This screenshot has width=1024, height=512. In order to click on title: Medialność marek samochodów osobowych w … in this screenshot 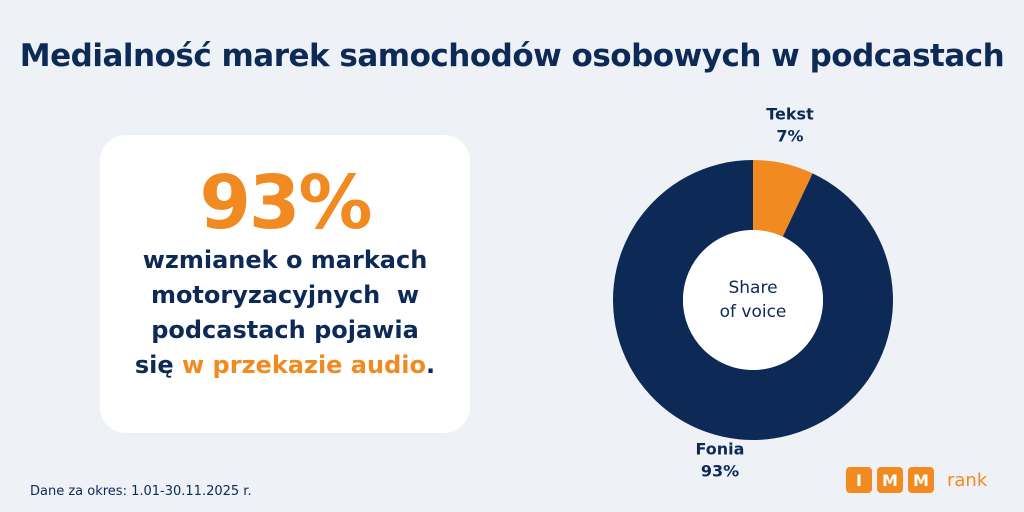, I will do `click(512, 56)`.